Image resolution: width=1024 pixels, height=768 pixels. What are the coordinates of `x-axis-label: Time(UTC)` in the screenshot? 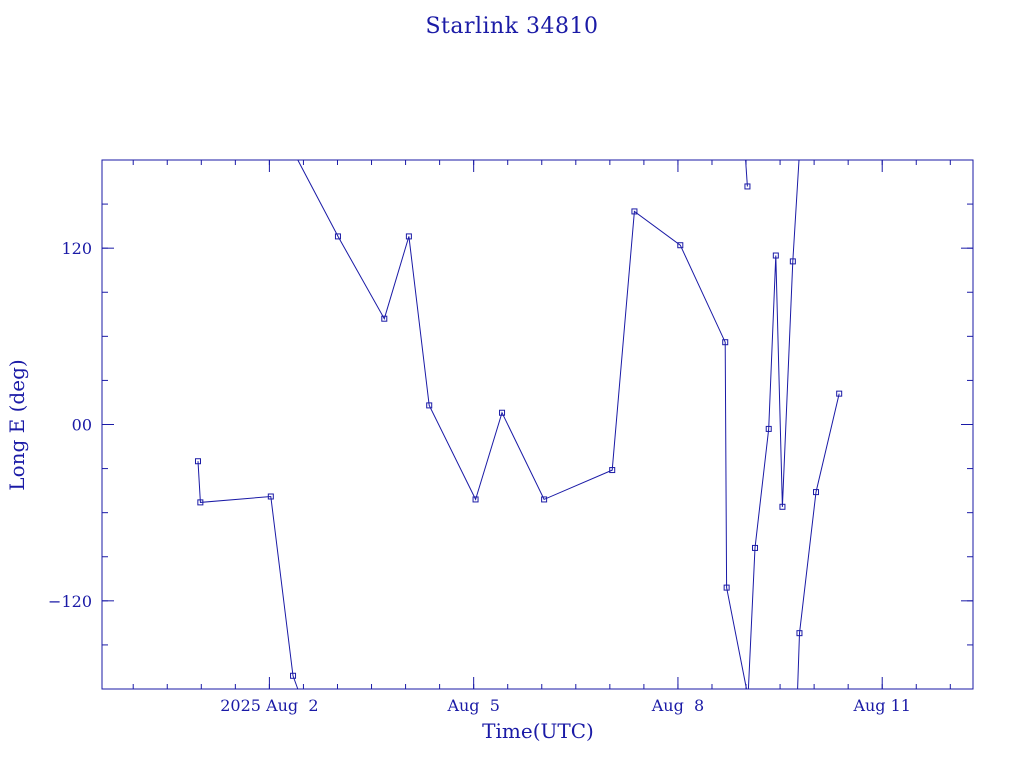 It's located at (538, 731).